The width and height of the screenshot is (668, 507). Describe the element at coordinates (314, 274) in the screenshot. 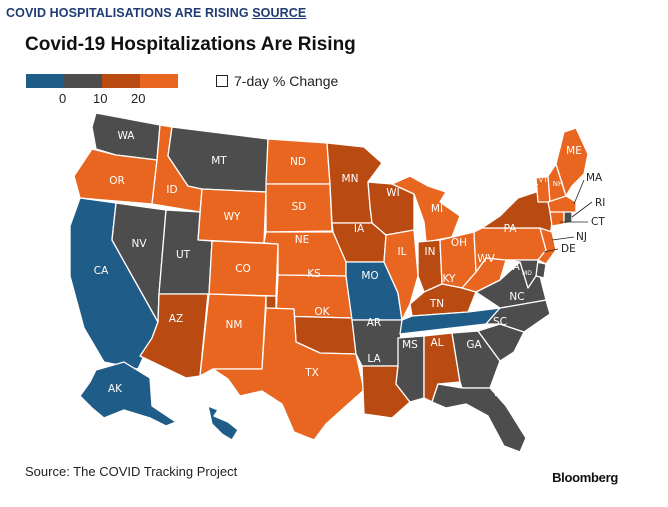

I see `label-KS: KS` at that location.